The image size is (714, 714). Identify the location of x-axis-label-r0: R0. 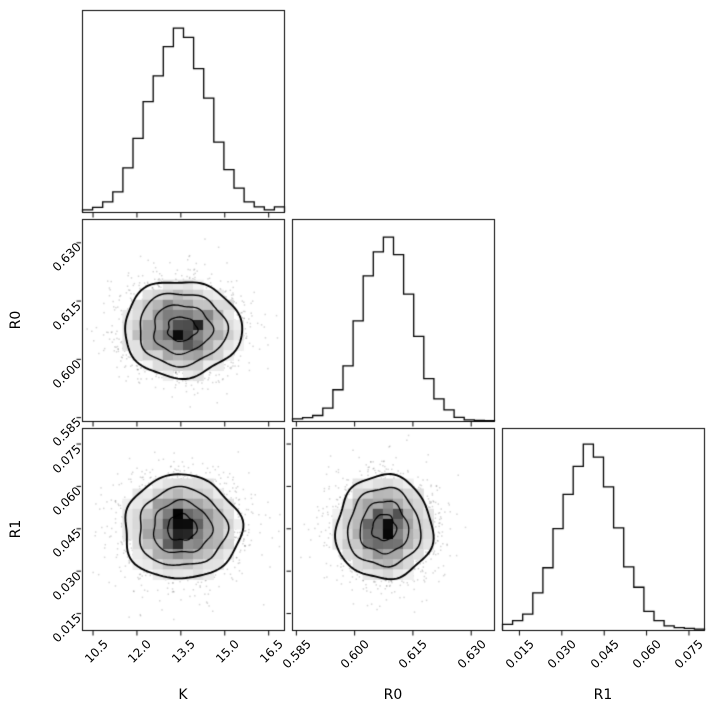
(393, 695).